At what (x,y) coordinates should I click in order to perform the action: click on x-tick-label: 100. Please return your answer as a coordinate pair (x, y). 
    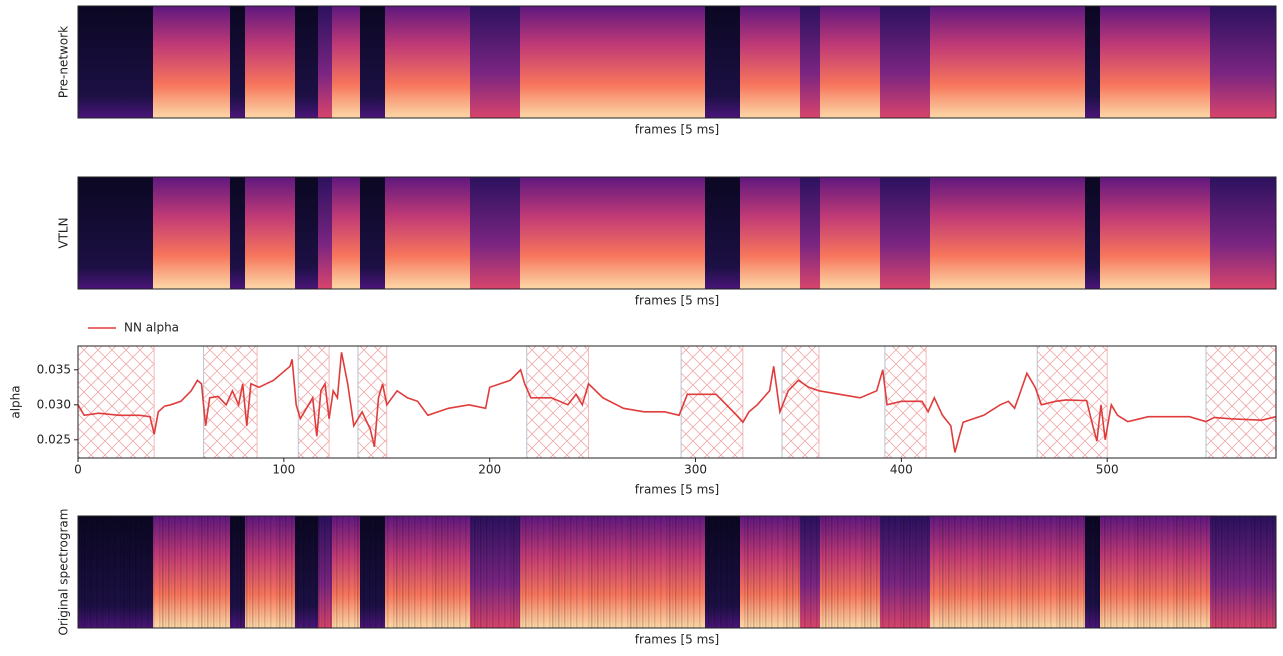
    Looking at the image, I should click on (283, 470).